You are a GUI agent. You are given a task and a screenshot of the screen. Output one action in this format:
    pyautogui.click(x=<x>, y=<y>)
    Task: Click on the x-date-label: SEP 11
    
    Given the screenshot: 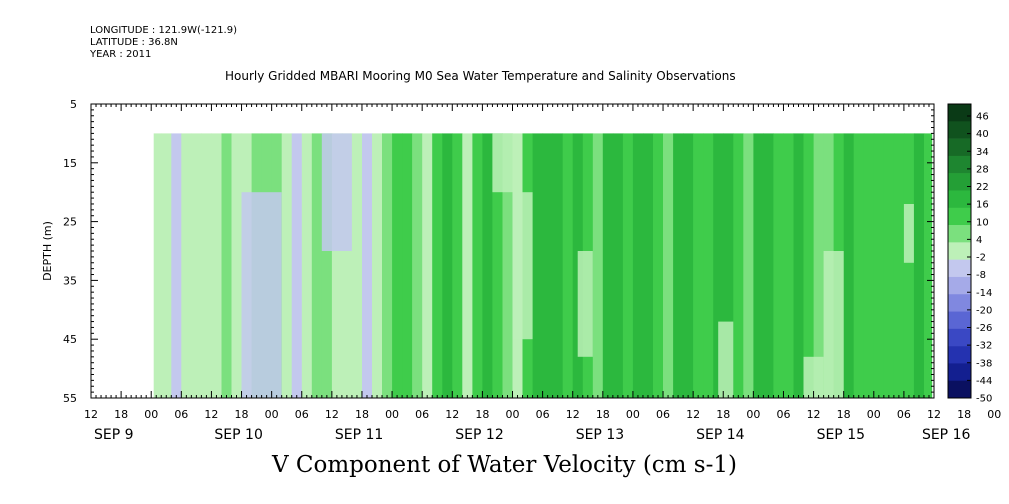 What is the action you would take?
    pyautogui.click(x=359, y=435)
    